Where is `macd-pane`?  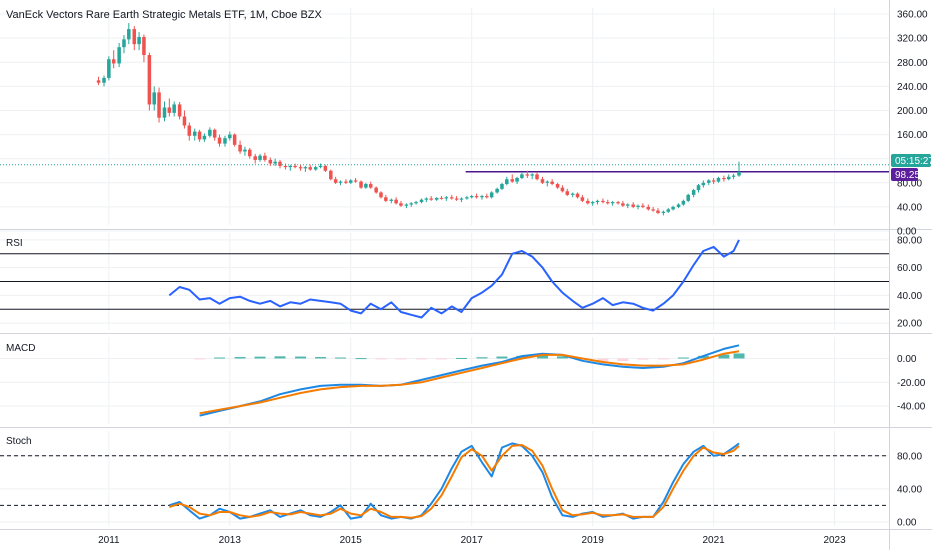
macd-pane is located at coordinates (469, 380).